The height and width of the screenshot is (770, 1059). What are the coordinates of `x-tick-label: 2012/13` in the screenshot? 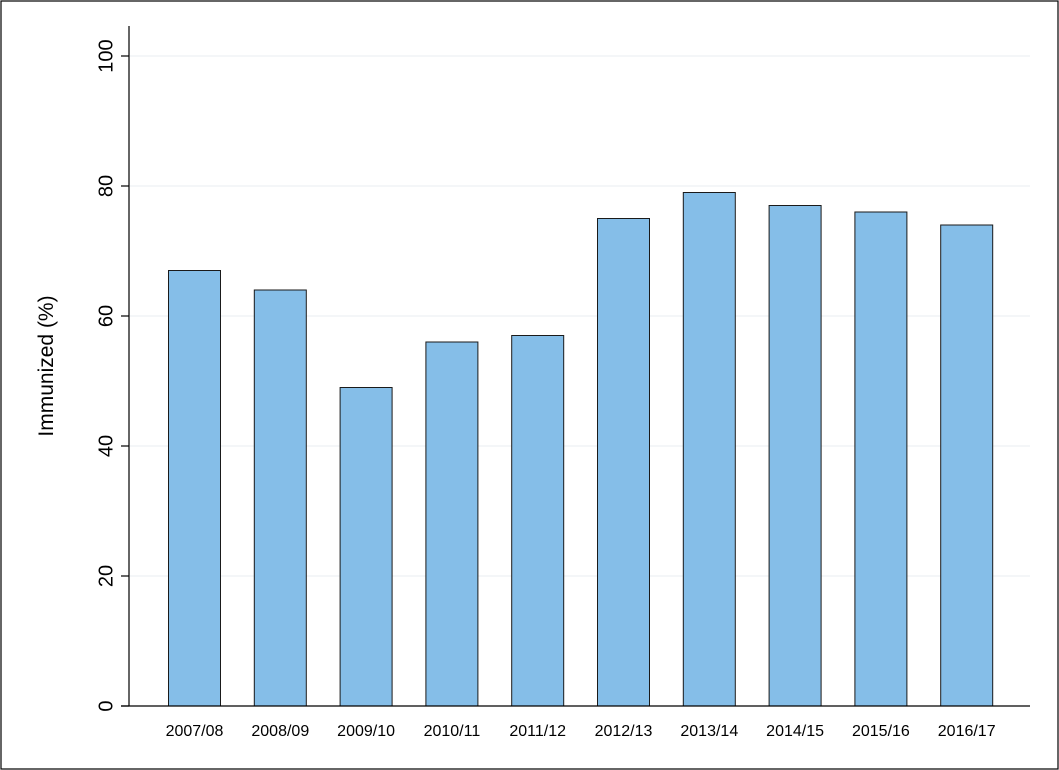 It's located at (624, 731).